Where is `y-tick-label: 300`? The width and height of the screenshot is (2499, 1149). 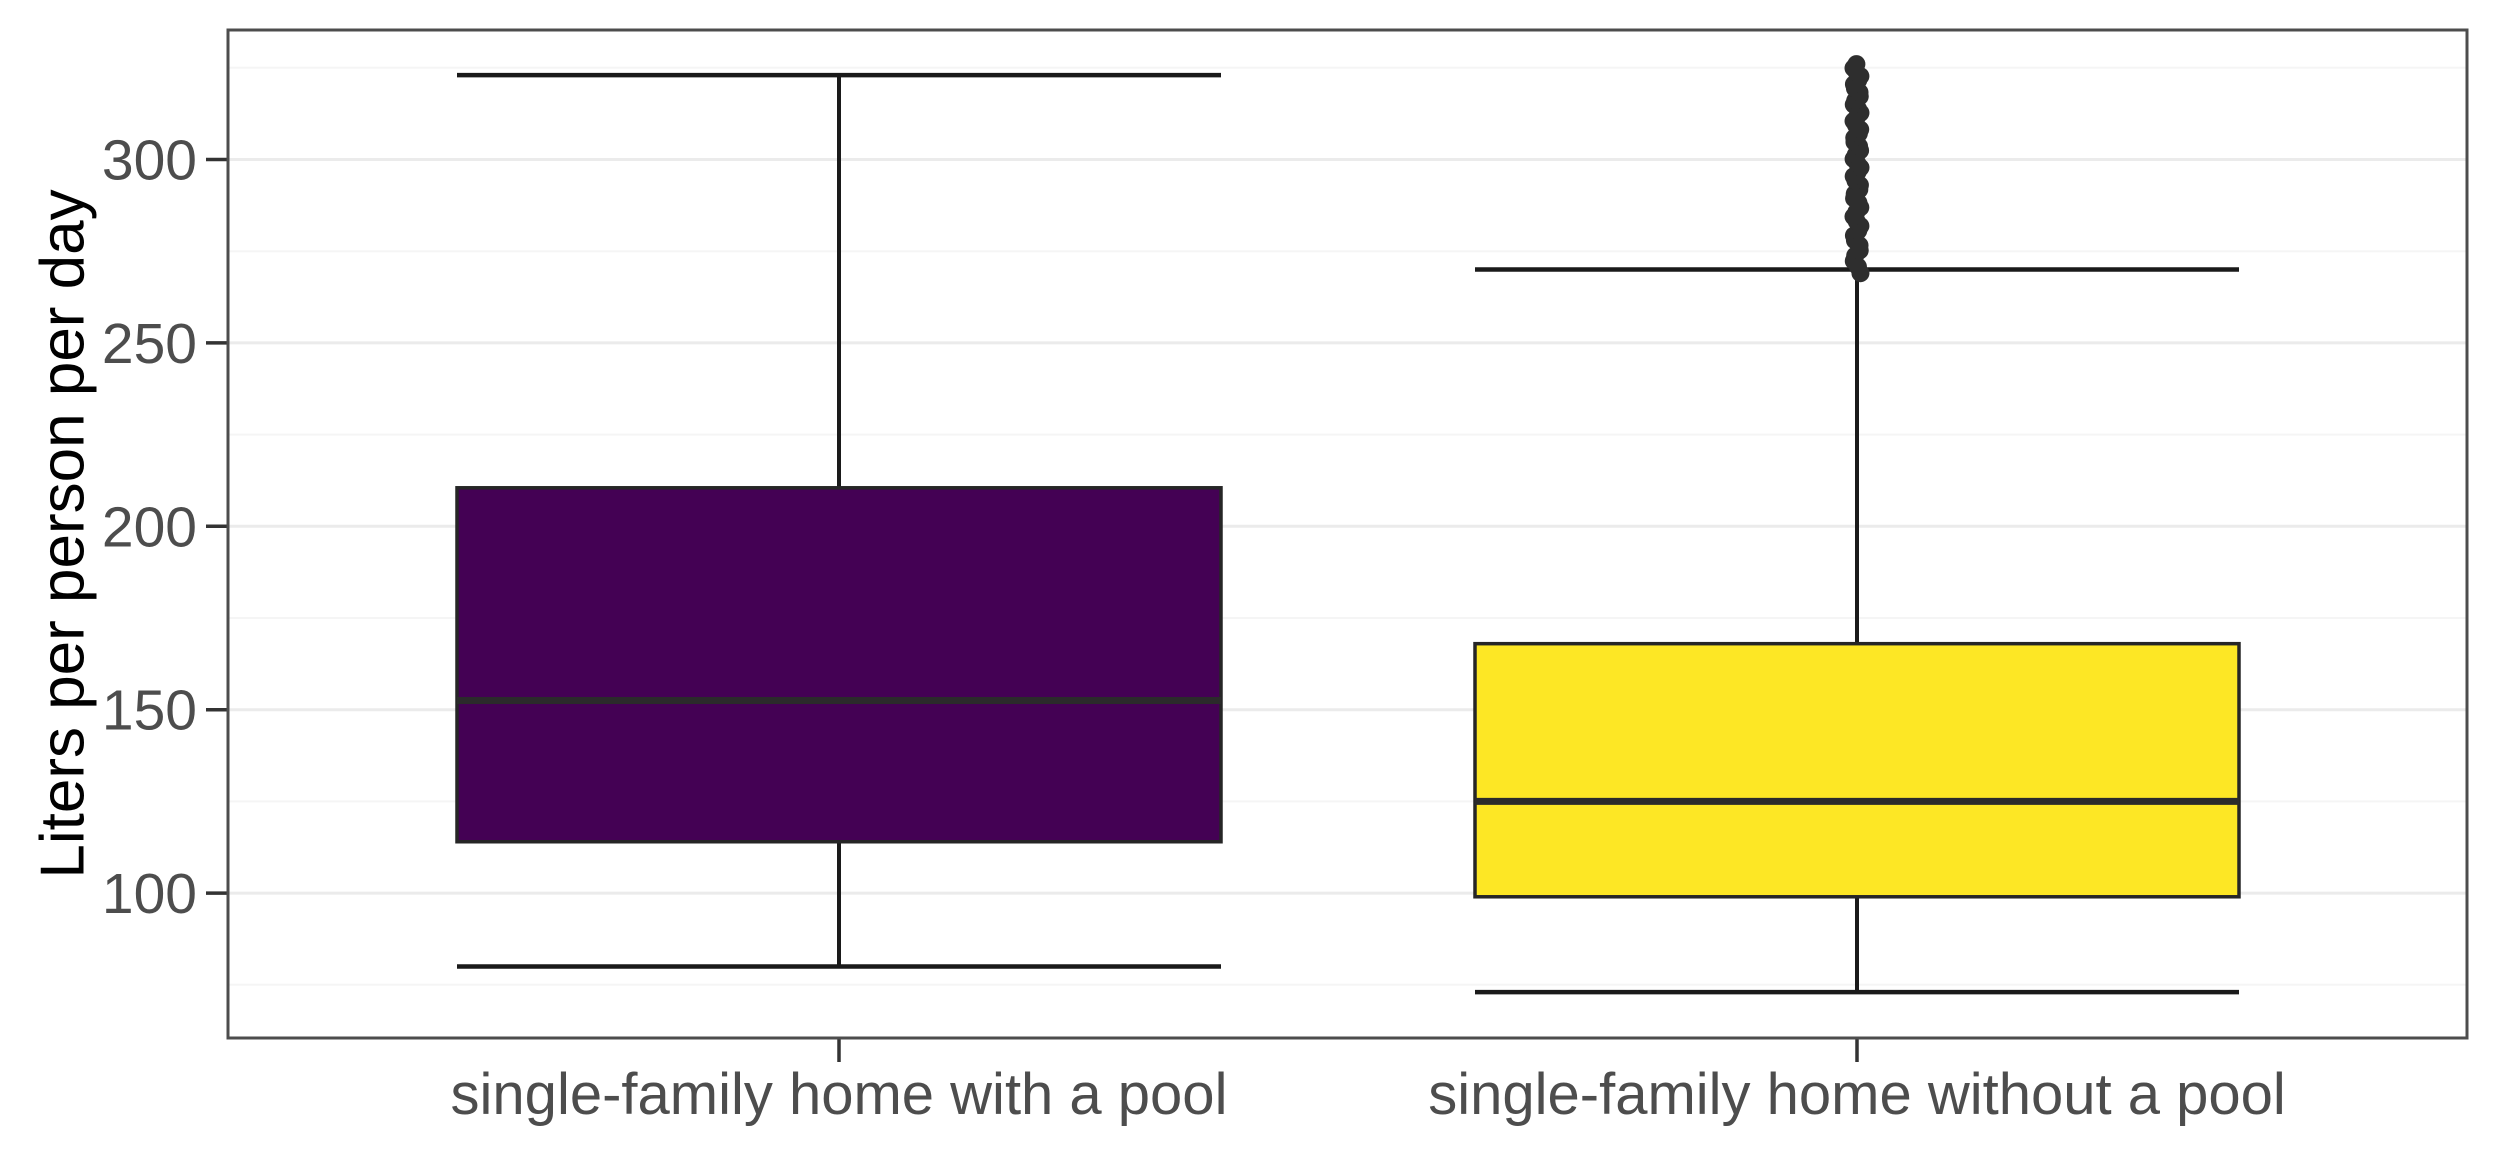 y-tick-label: 300 is located at coordinates (149, 160).